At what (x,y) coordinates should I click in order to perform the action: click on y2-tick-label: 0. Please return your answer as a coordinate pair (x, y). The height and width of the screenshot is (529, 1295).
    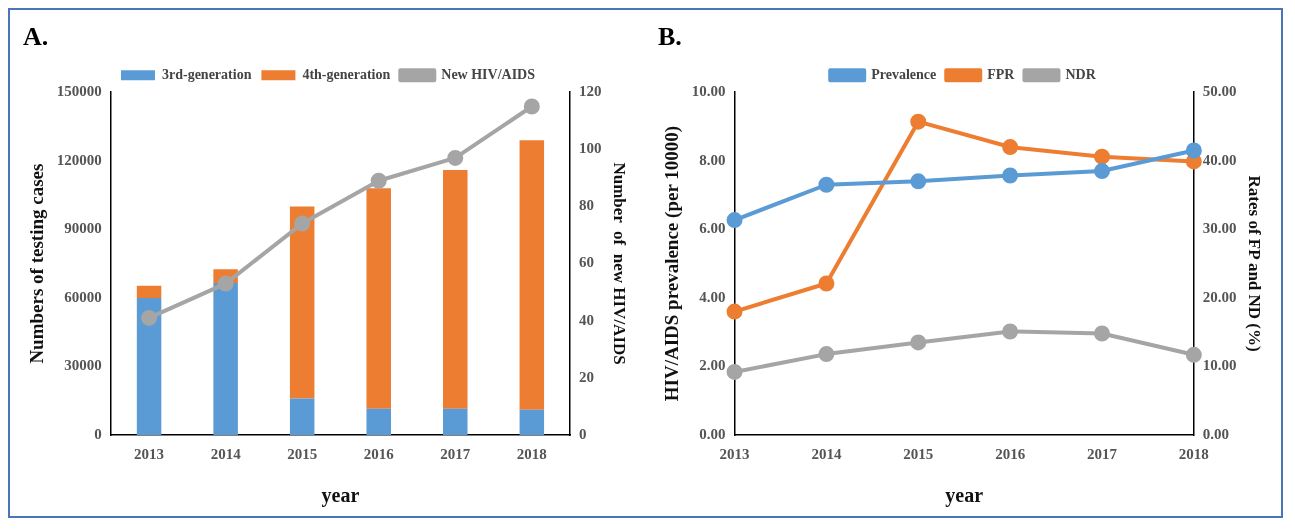
    Looking at the image, I should click on (582, 433).